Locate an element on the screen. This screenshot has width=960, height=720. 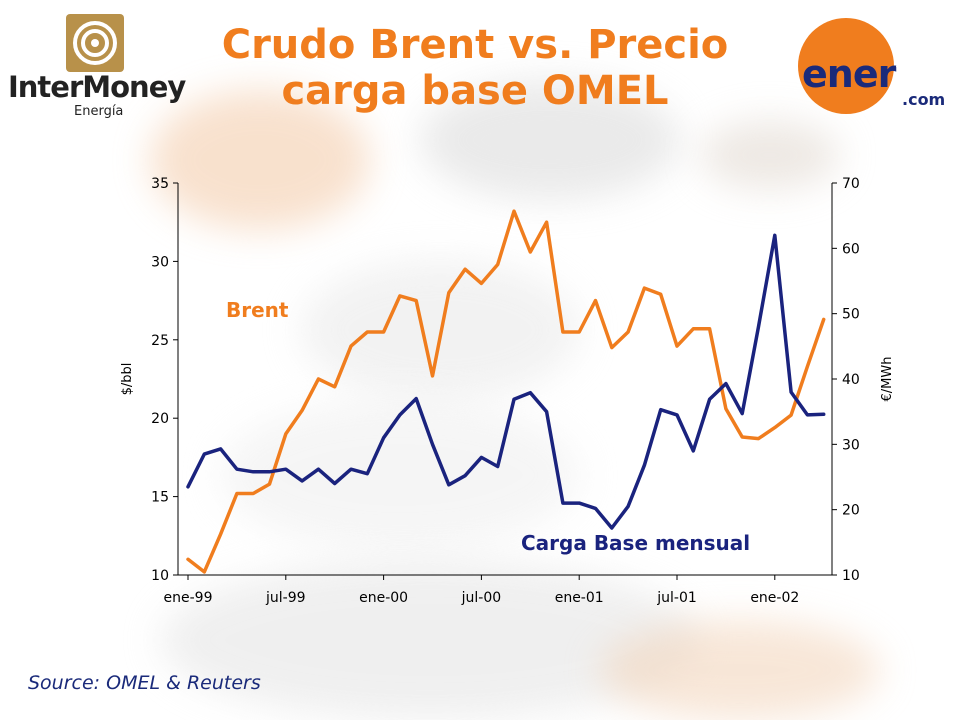
right-tick-label: 10 is located at coordinates (851, 576).